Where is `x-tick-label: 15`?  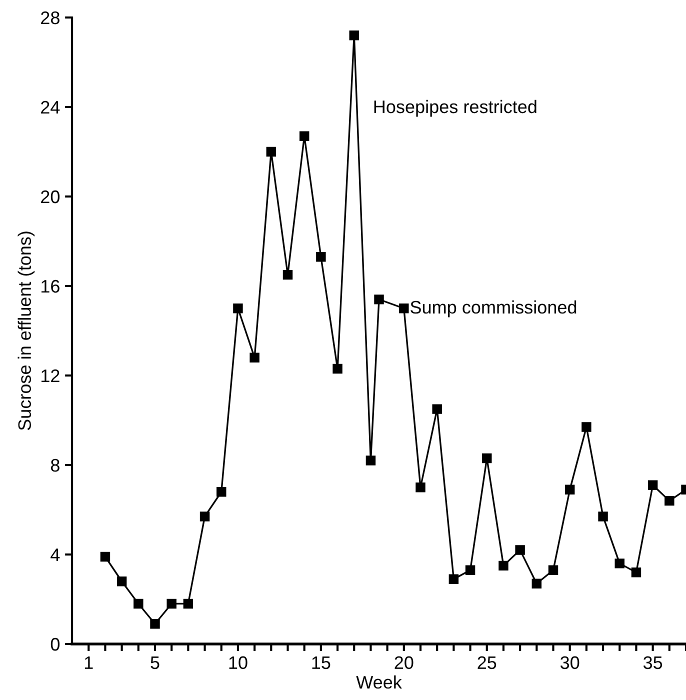 x-tick-label: 15 is located at coordinates (321, 663).